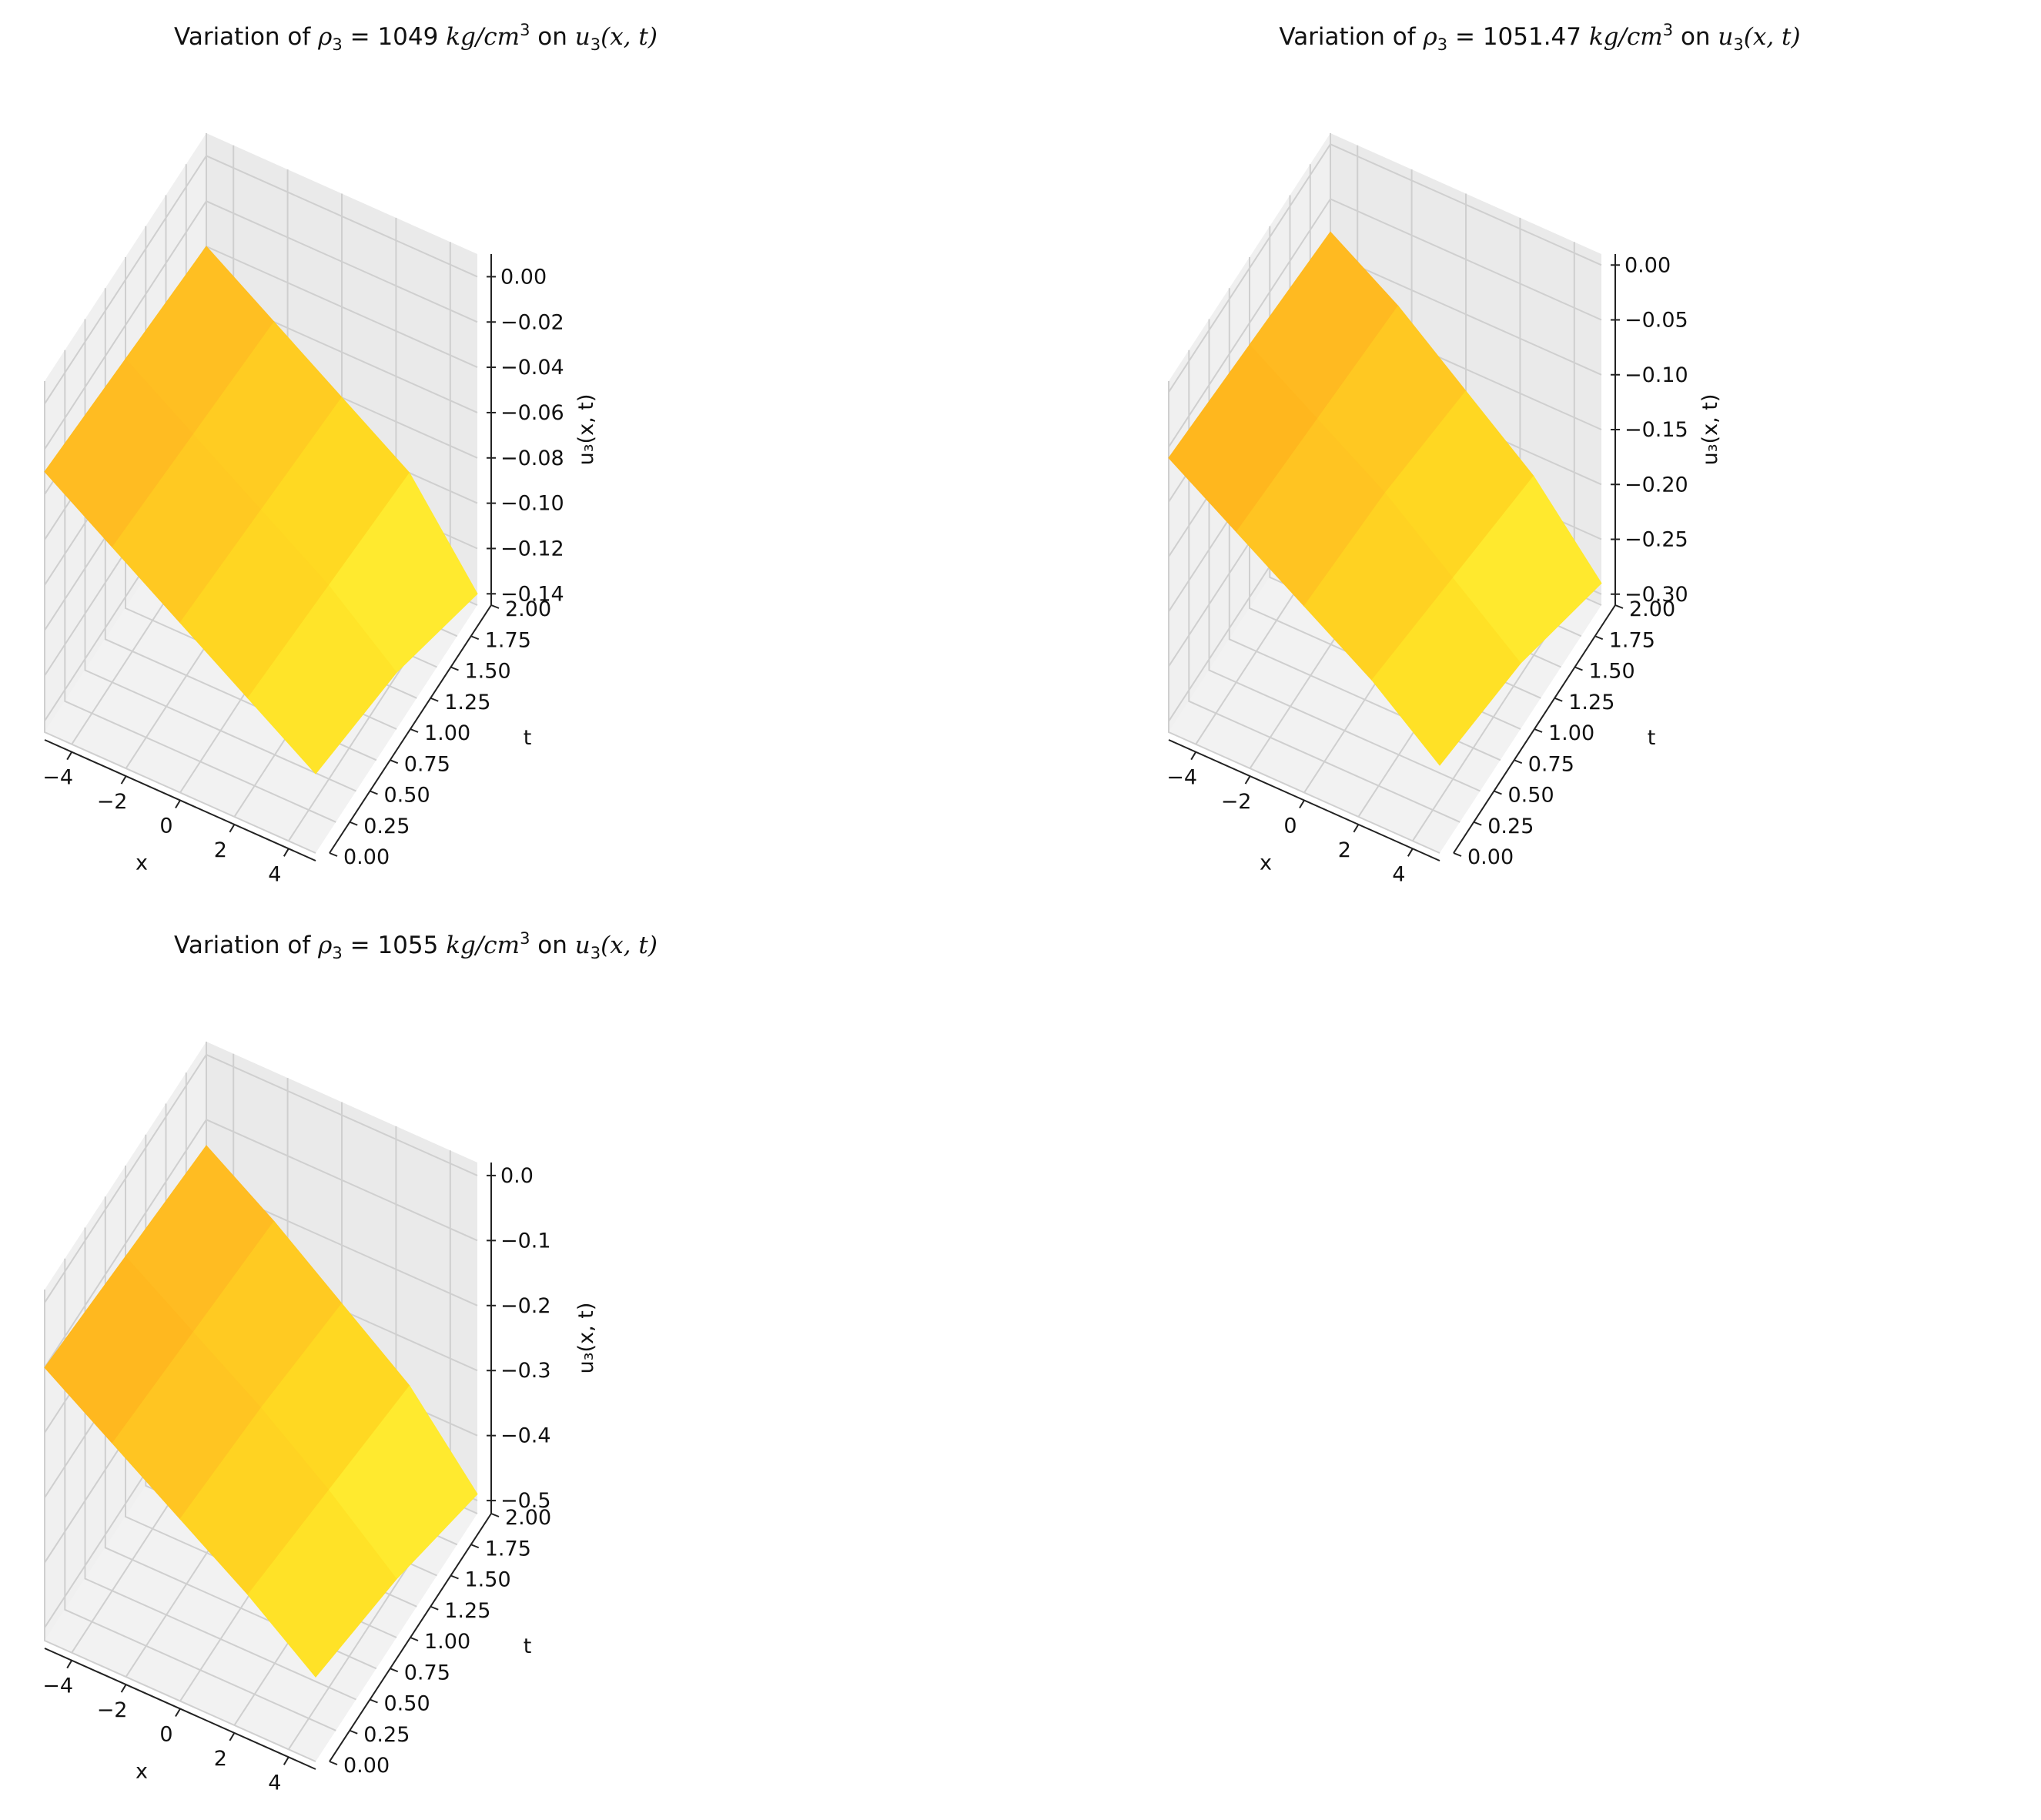 The image size is (2041, 1820). Describe the element at coordinates (1531, 796) in the screenshot. I see `t-tick-label: 0.50` at that location.